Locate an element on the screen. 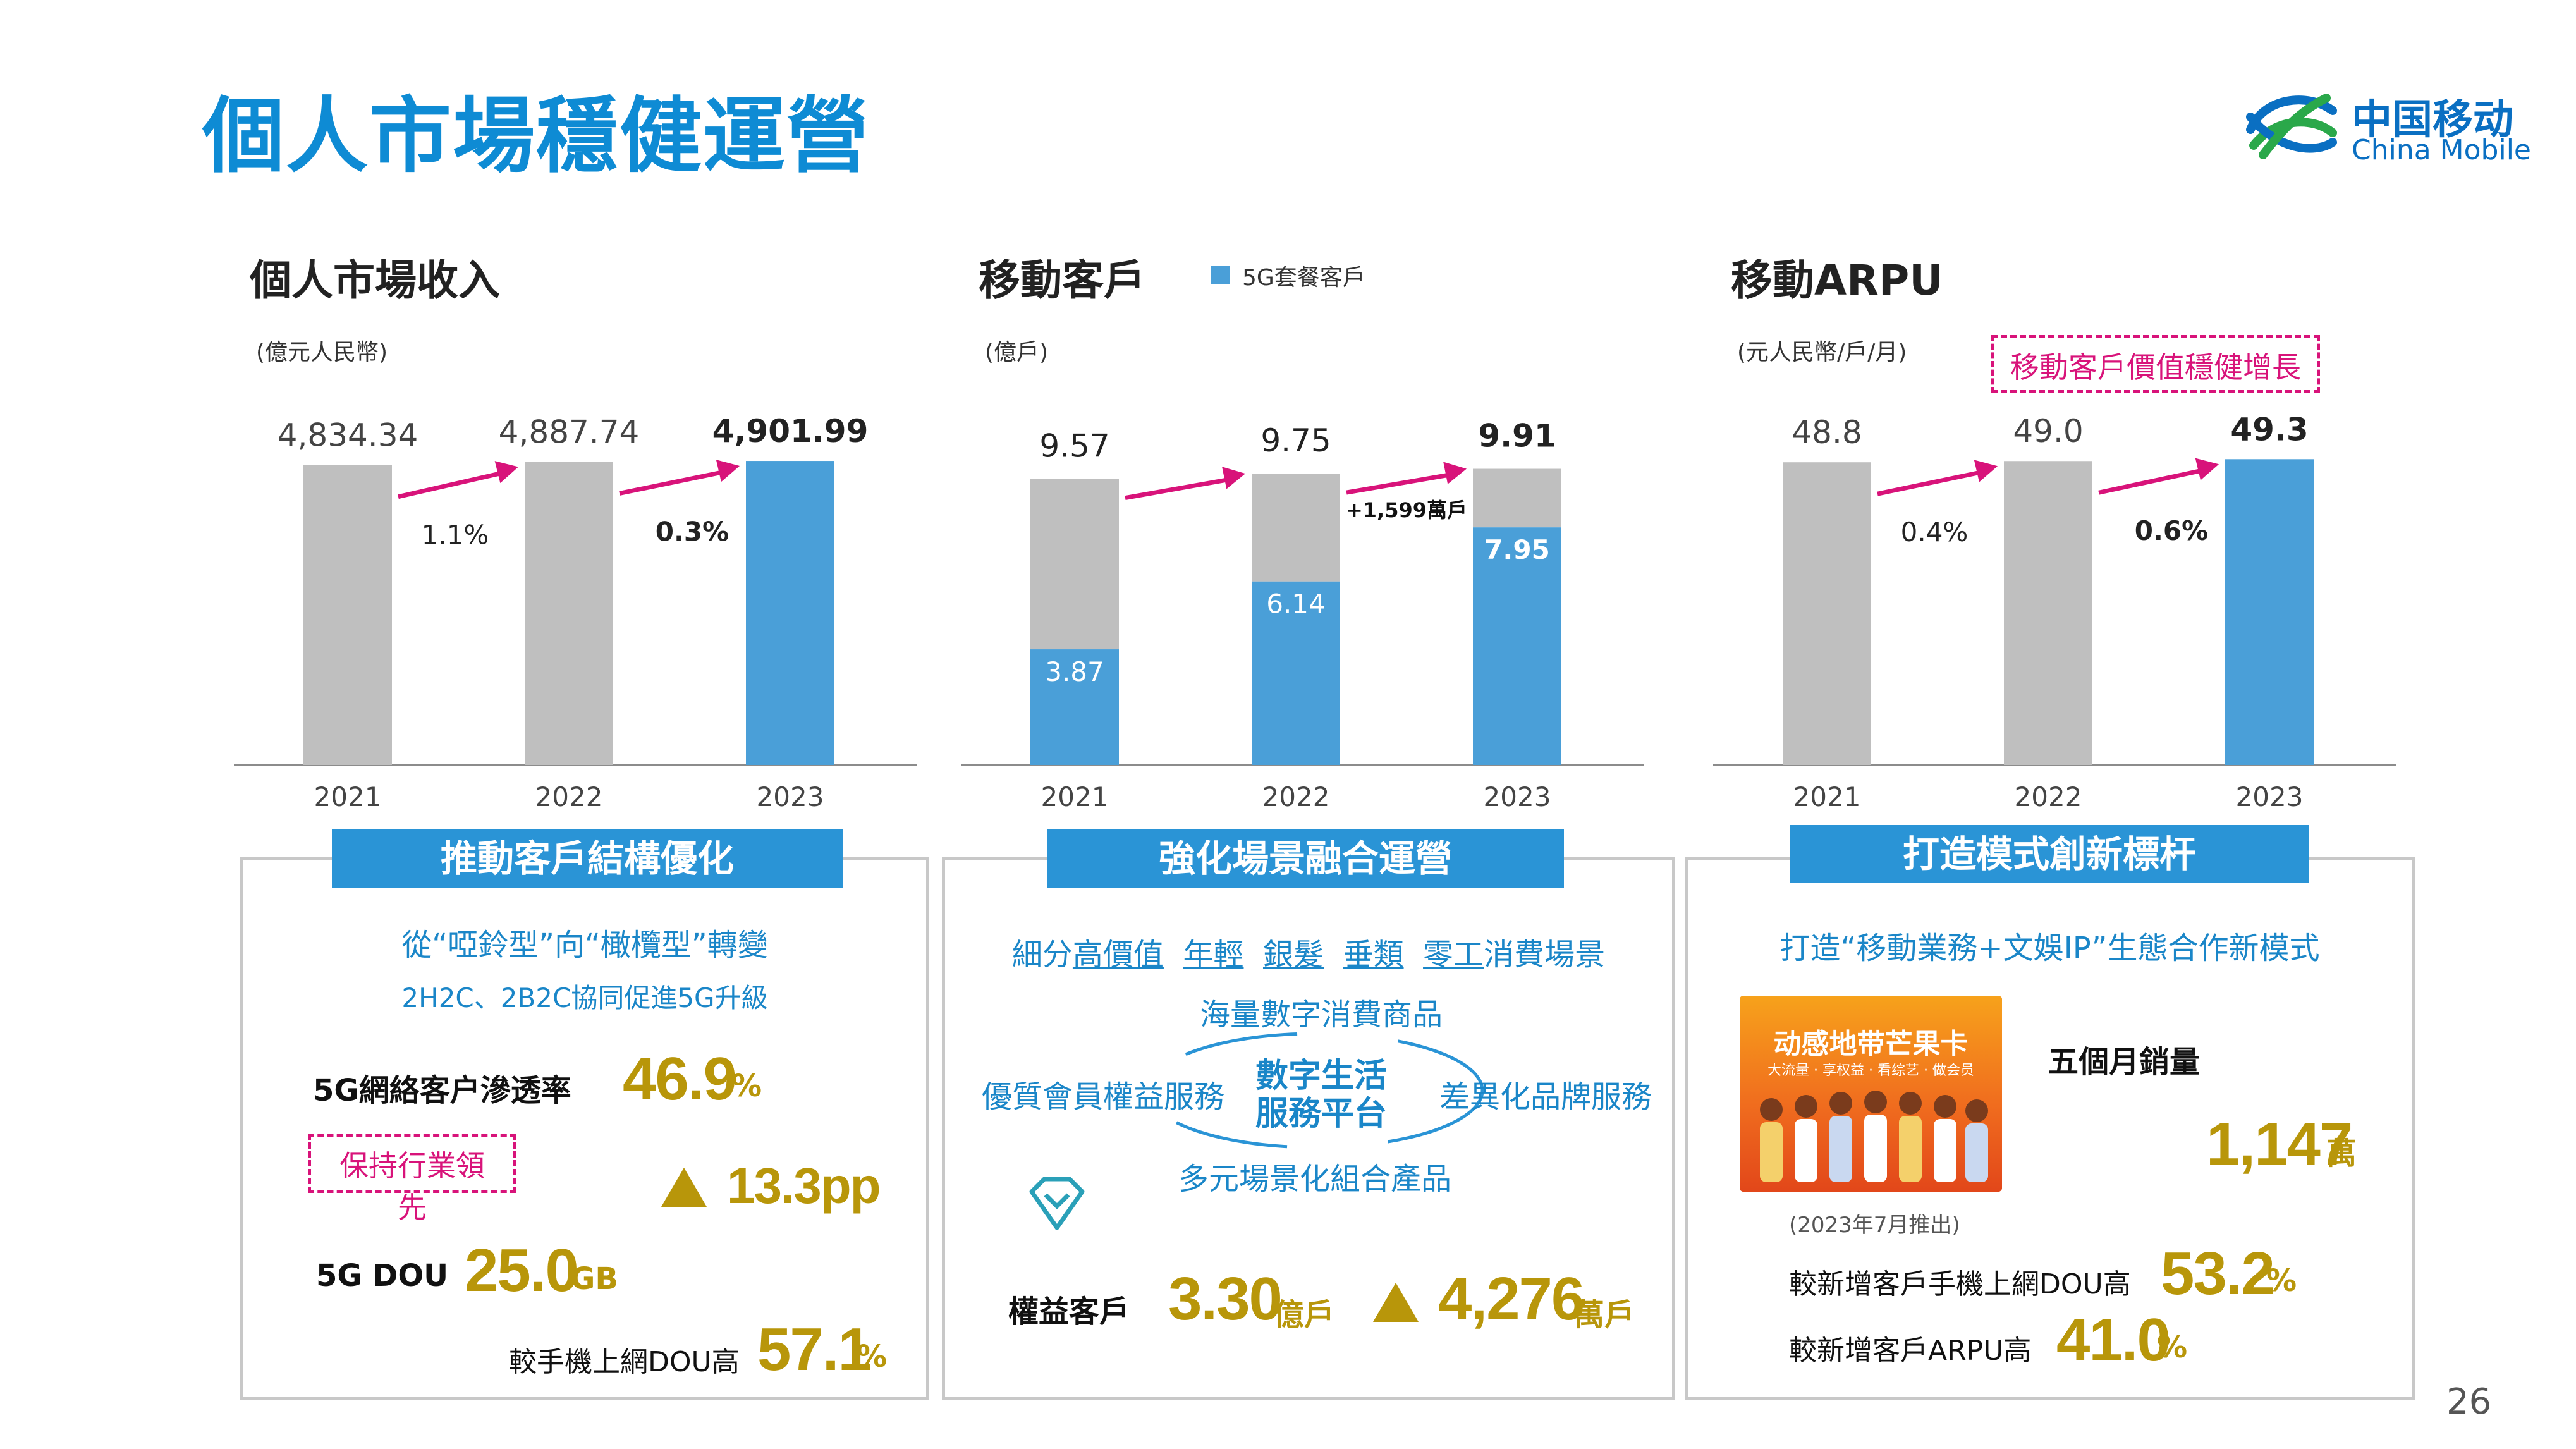 The image size is (2576, 1449). annotation-label: +1,599萬戶 is located at coordinates (1406, 510).